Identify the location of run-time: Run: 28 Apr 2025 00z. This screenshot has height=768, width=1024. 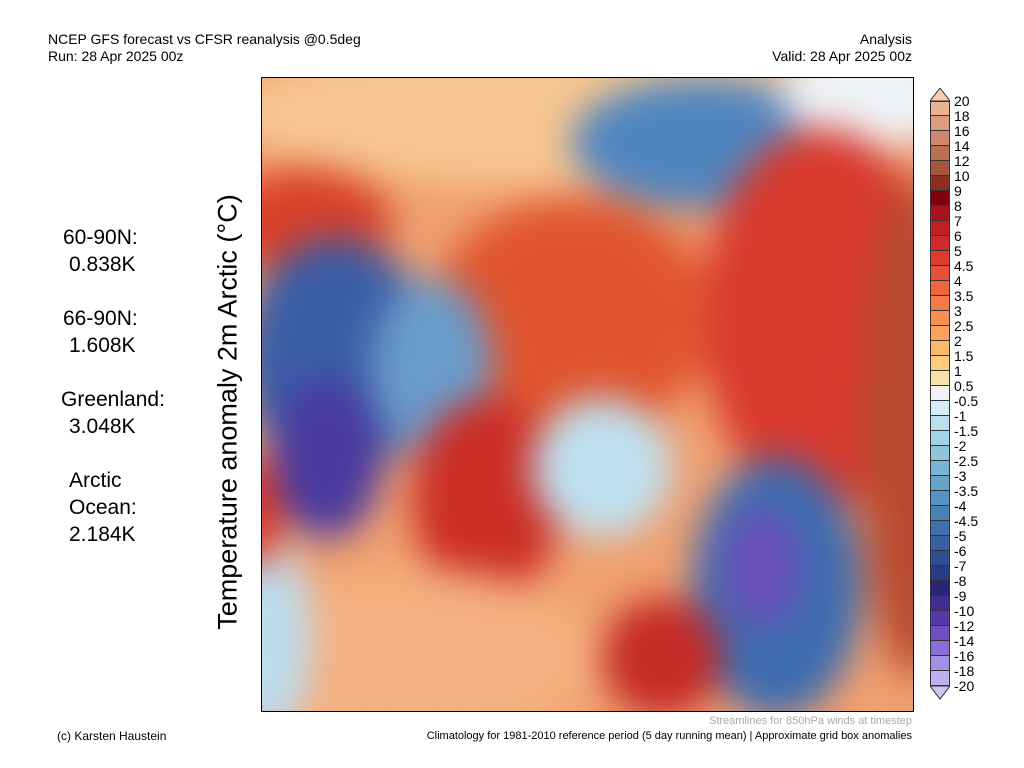
(116, 56).